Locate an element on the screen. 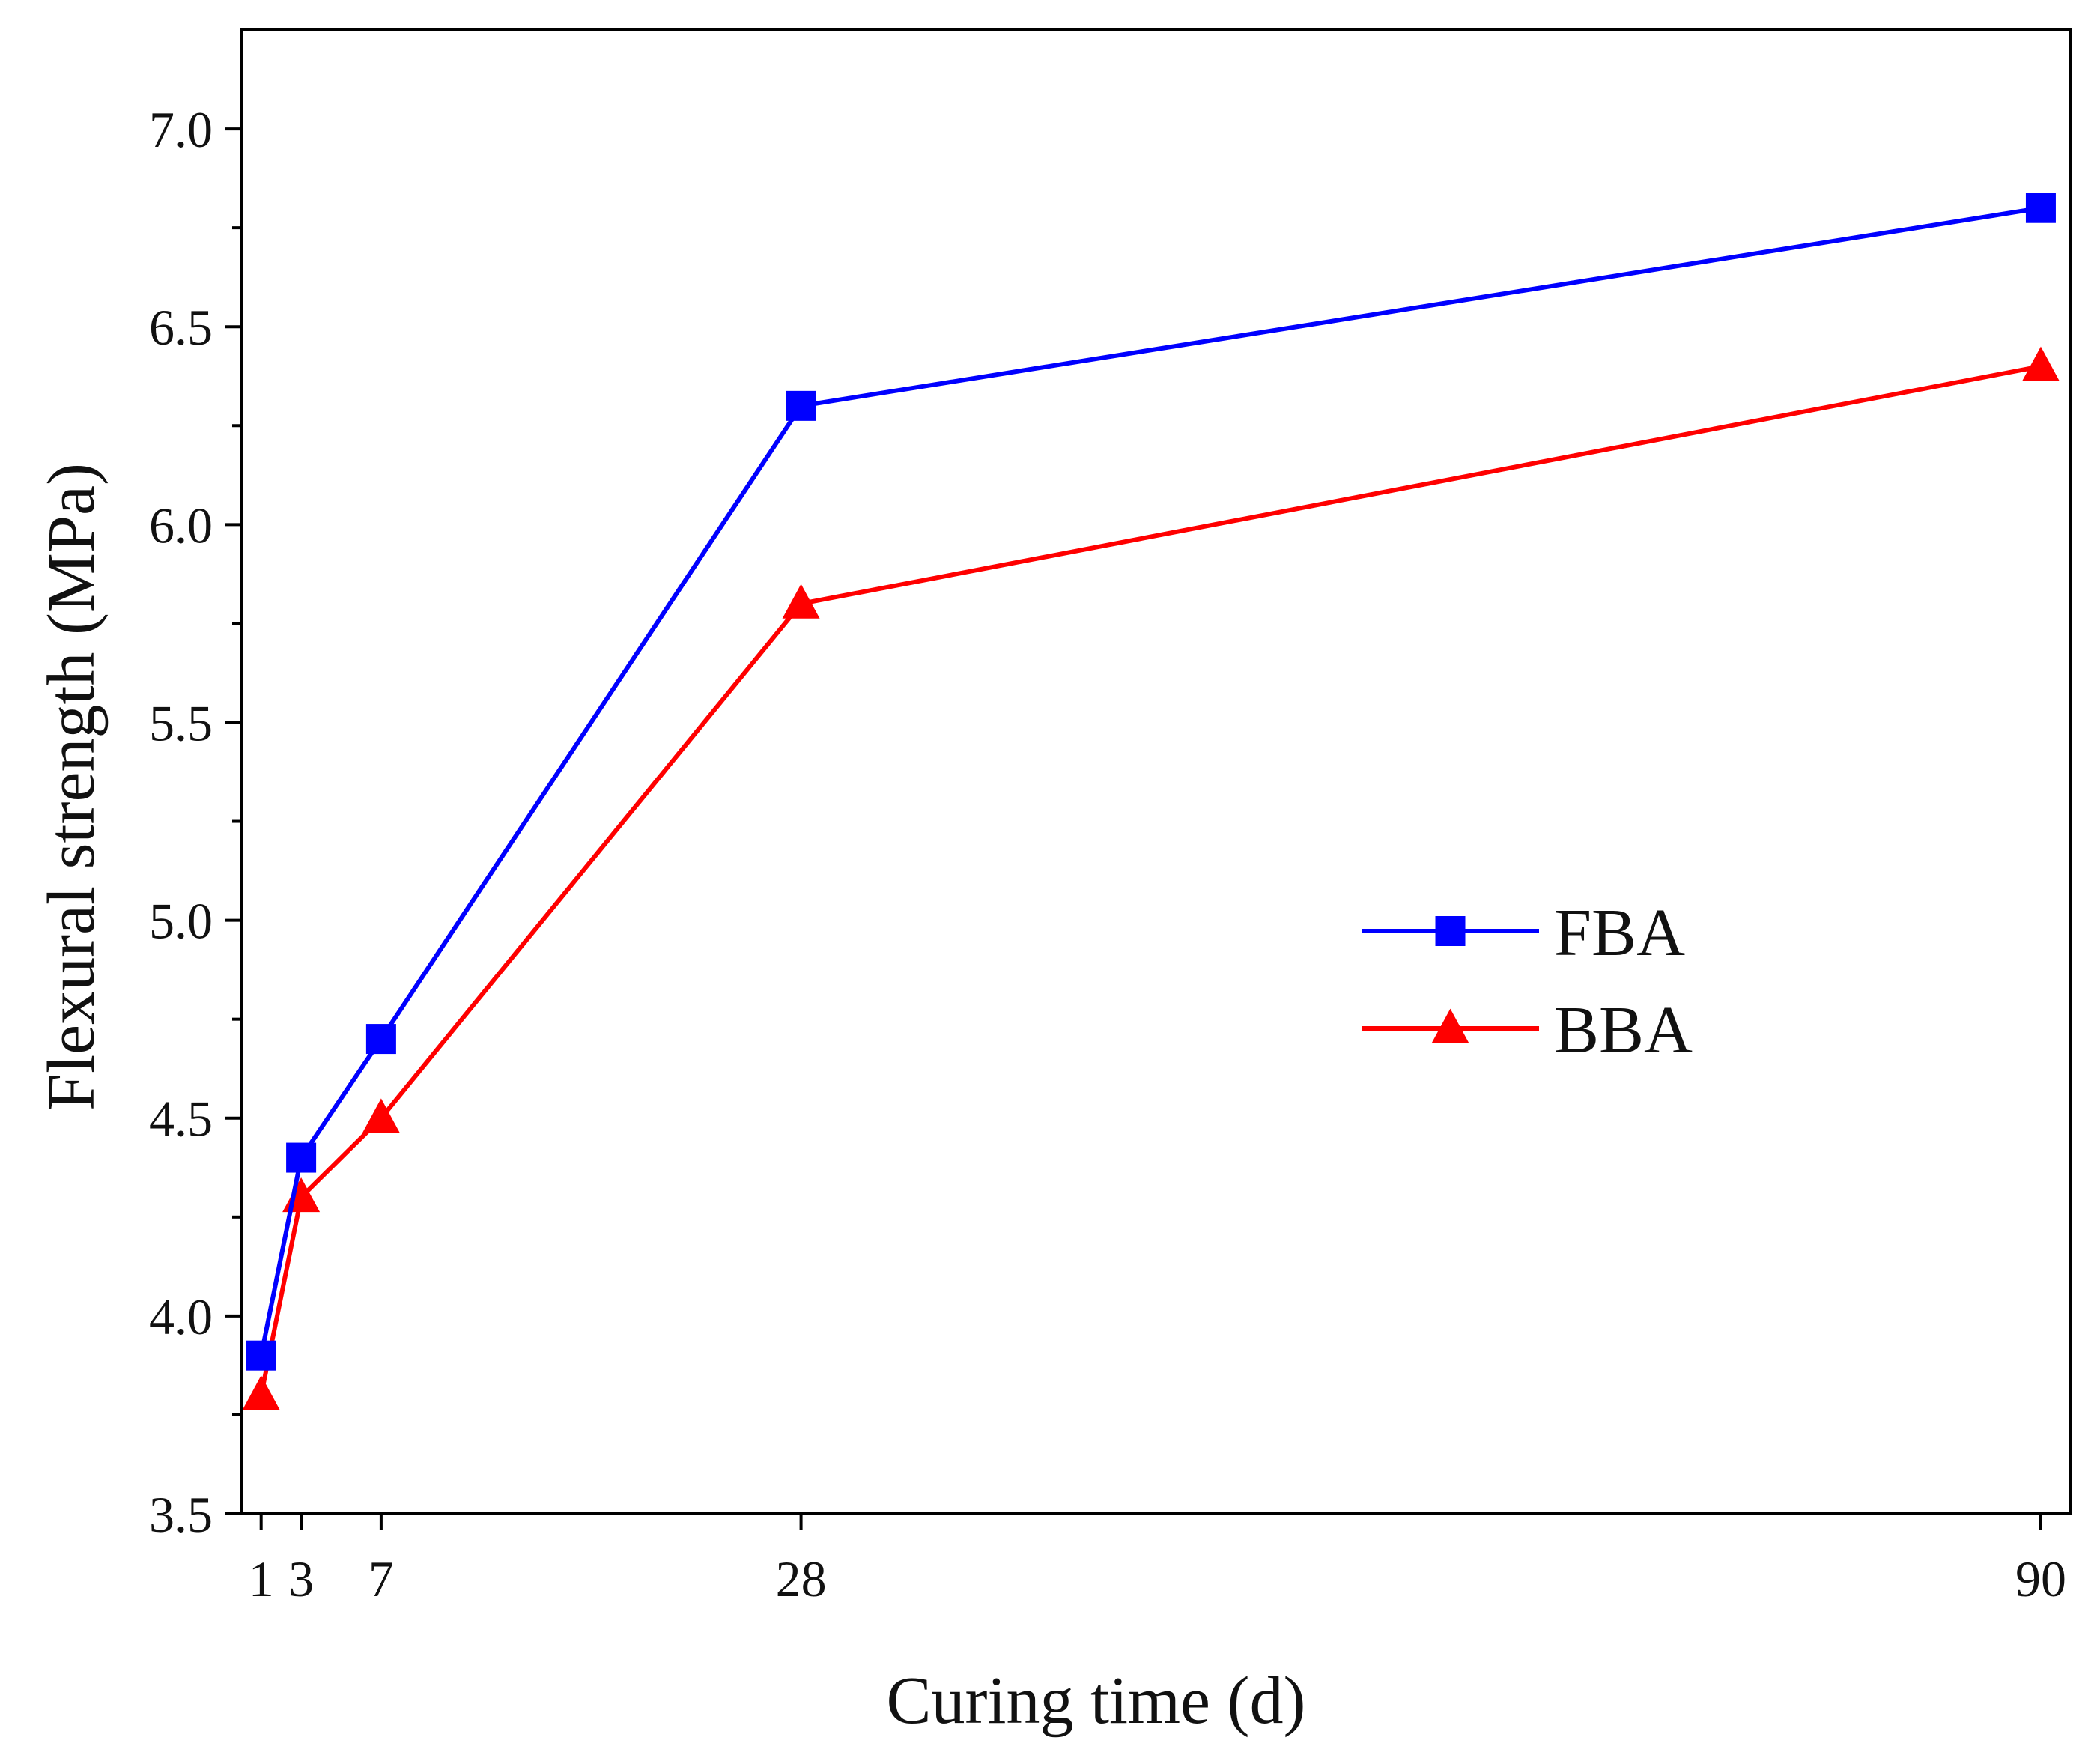 The image size is (2100, 1752). y-tick-label: 4.5 is located at coordinates (181, 1120).